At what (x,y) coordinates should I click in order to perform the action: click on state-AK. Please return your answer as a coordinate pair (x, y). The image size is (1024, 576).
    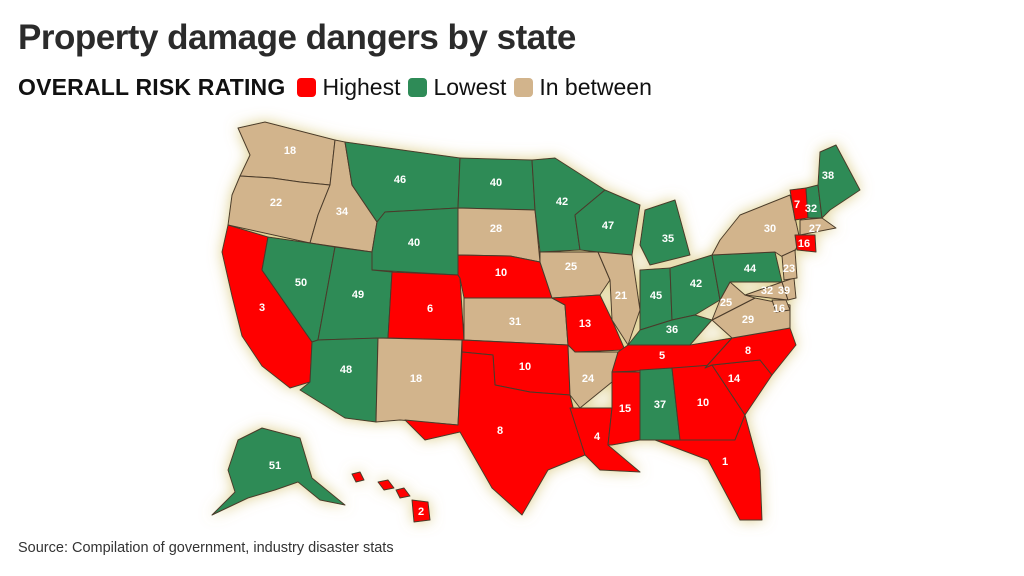
    Looking at the image, I should click on (278, 471).